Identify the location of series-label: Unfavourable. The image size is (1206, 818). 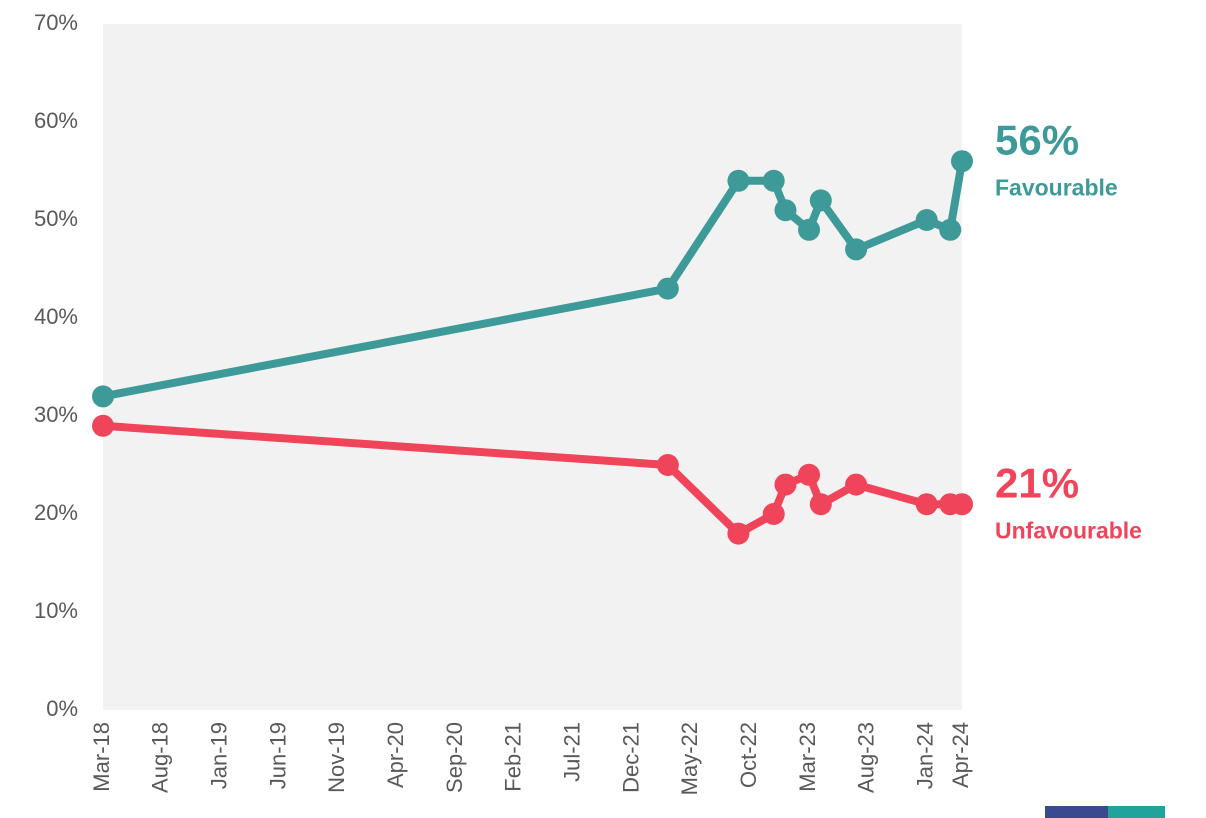
(1068, 530).